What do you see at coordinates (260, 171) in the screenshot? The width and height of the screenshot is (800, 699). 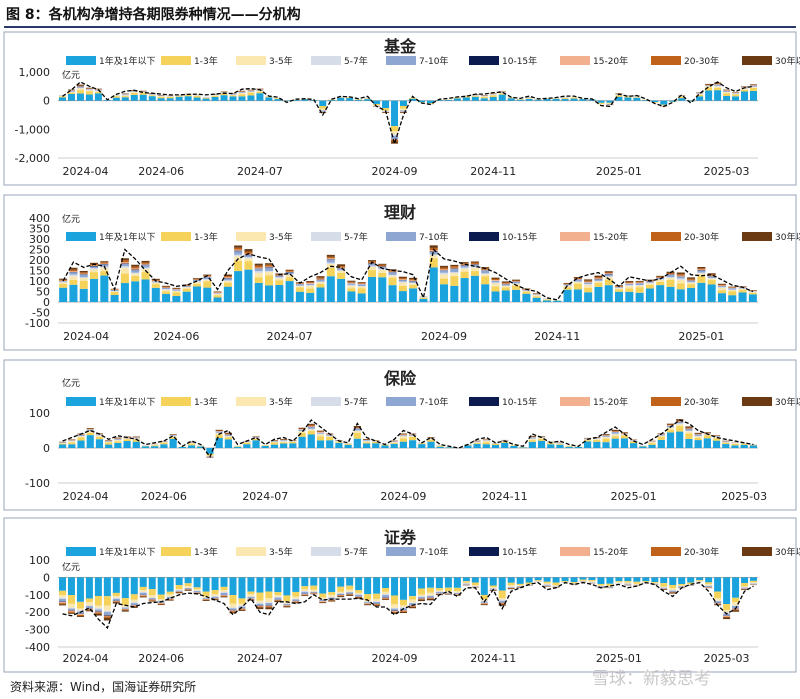 I see `x-tick-label: 2024-07` at bounding box center [260, 171].